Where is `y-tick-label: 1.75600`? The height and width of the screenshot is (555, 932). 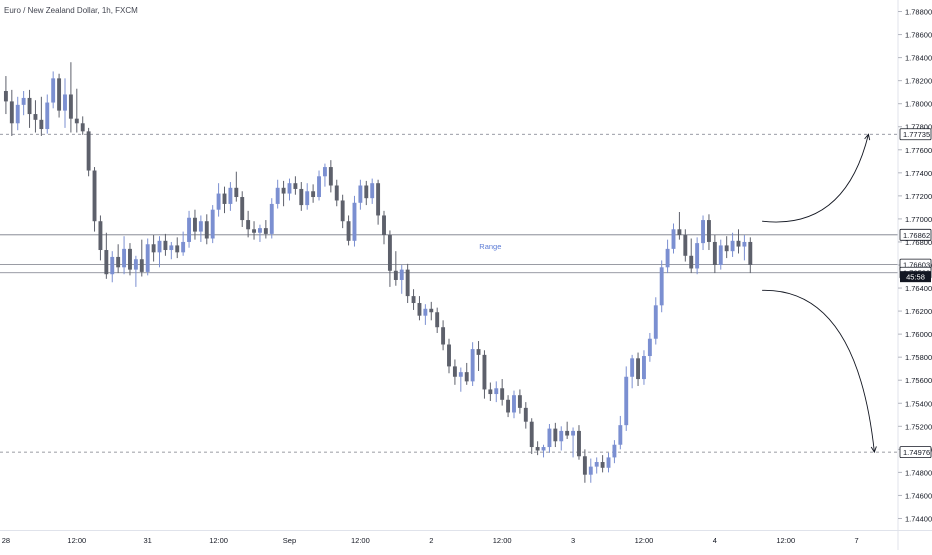 y-tick-label: 1.75600 is located at coordinates (918, 380).